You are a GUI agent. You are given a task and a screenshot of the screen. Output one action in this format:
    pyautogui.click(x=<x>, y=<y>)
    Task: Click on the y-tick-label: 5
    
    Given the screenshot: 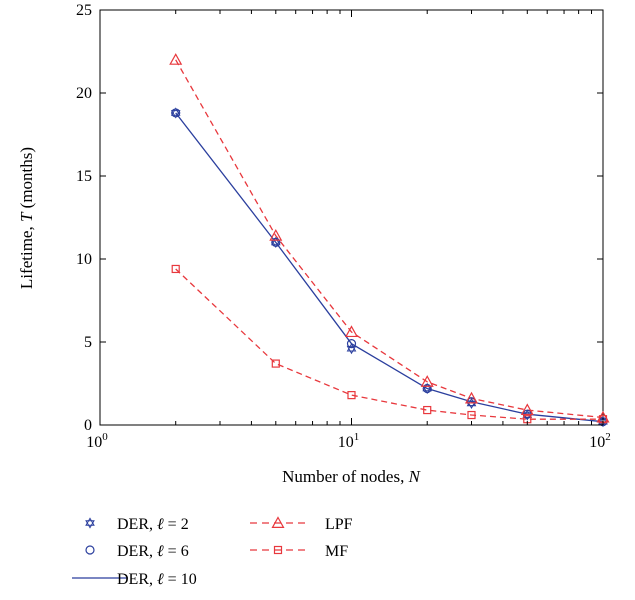 What is the action you would take?
    pyautogui.click(x=88, y=342)
    